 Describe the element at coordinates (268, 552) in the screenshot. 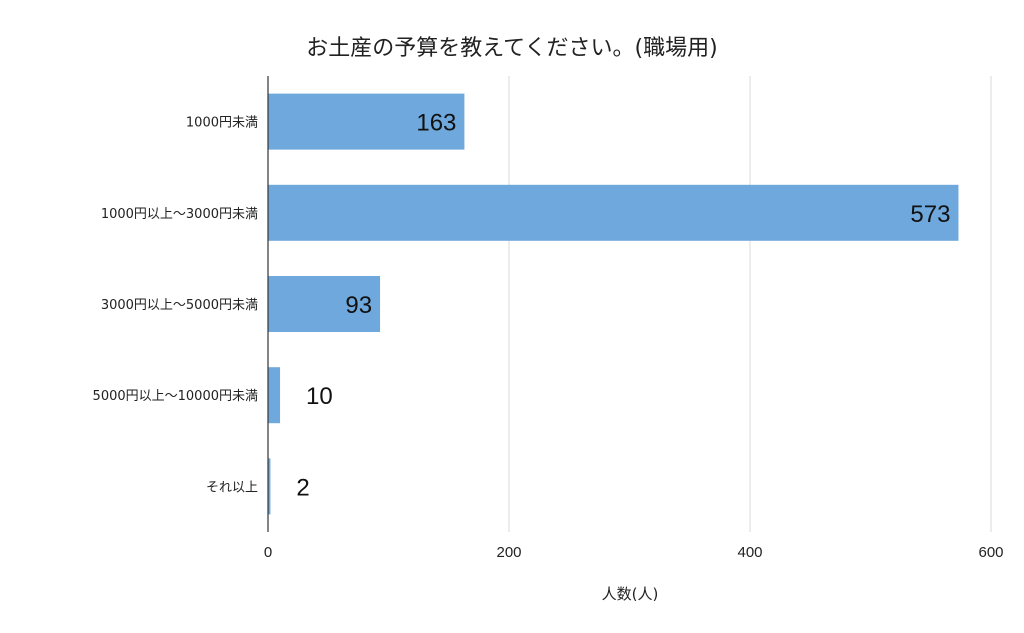

I see `x-tick-label: 0` at that location.